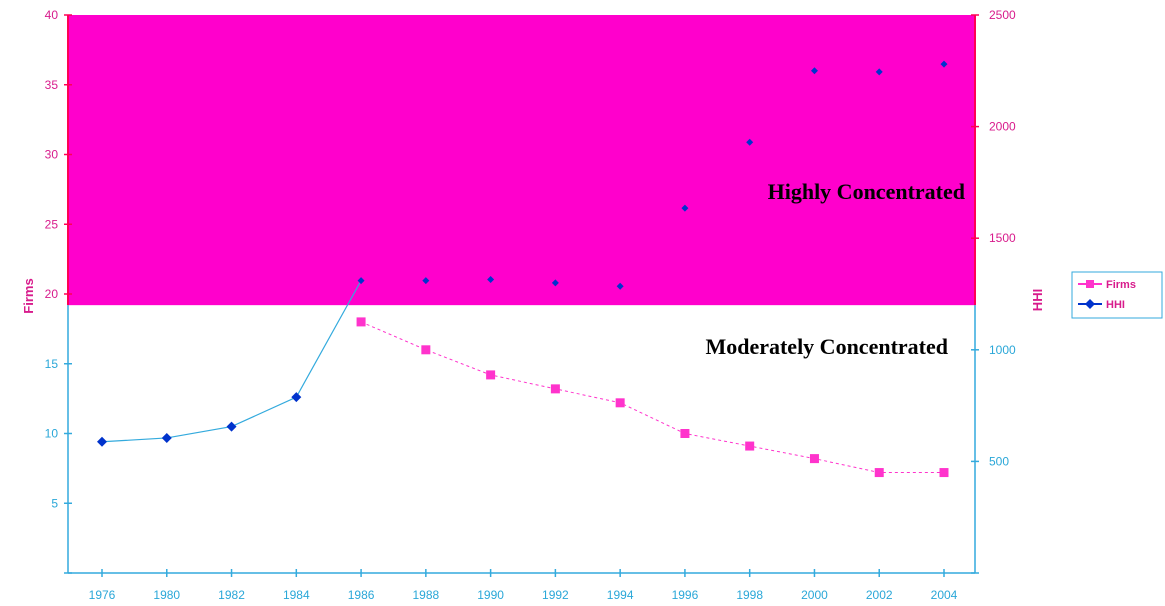 The image size is (1165, 606). What do you see at coordinates (814, 595) in the screenshot?
I see `x-tick-label: 2000` at bounding box center [814, 595].